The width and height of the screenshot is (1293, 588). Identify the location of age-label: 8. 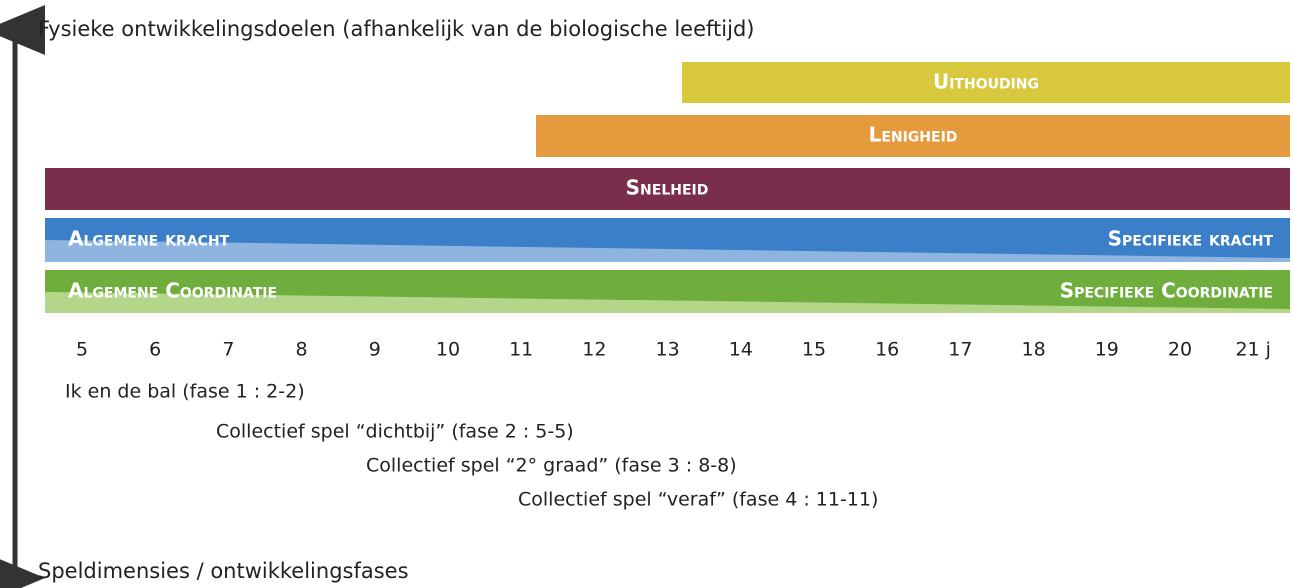
(302, 350).